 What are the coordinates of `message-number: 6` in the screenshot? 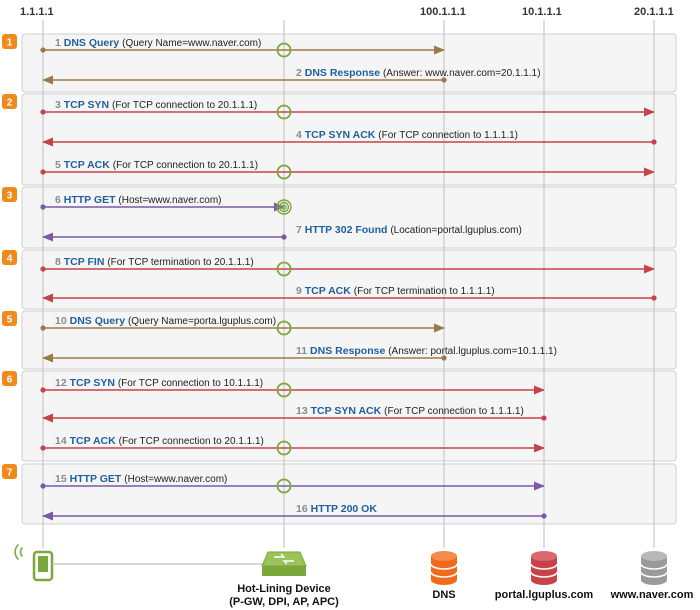 It's located at (59, 200).